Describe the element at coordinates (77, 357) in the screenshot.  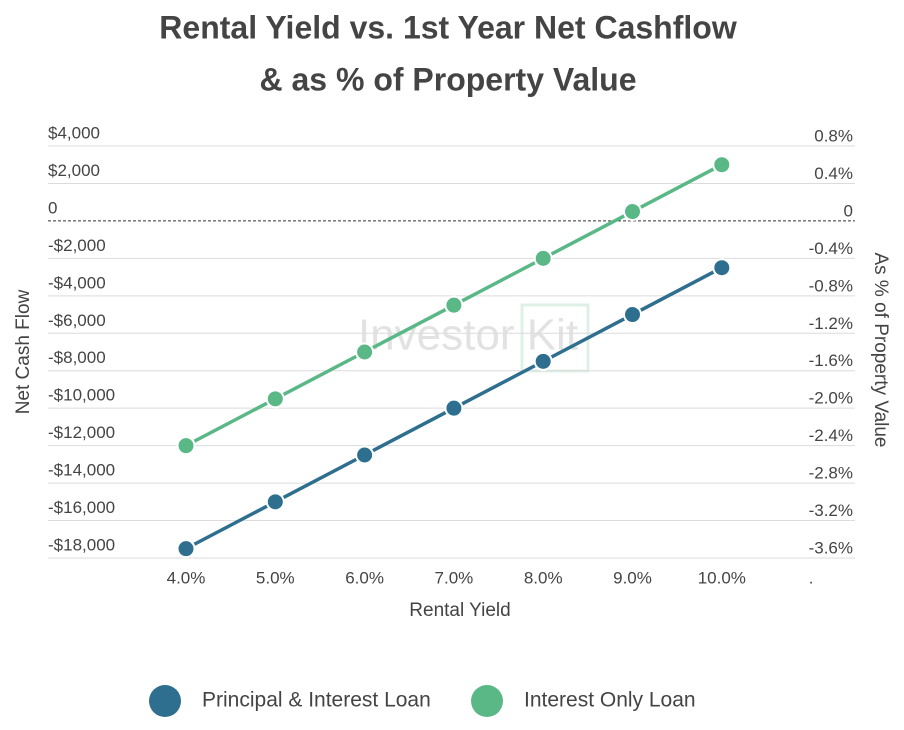
I see `y-tick-label: -$8,000` at that location.